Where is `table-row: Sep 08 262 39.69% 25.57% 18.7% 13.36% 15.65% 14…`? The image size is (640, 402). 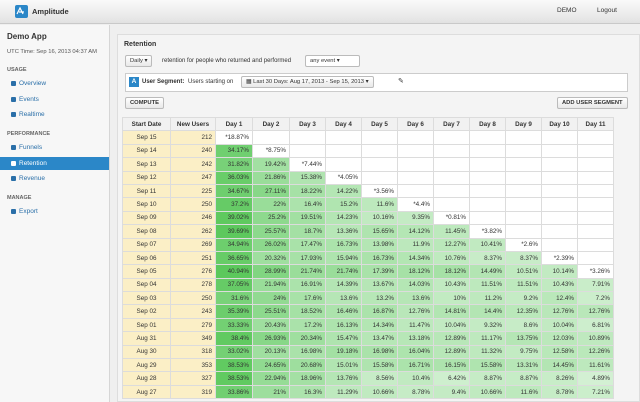
table-row: Sep 08 262 39.69% 25.57% 18.7% 13.36% 15.65% 14… is located at coordinates (368, 231).